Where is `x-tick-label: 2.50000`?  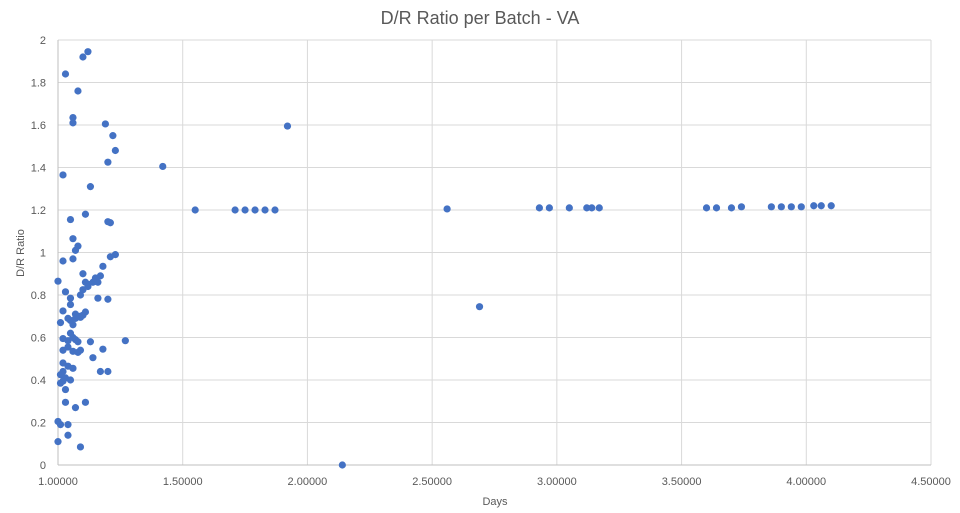
x-tick-label: 2.50000 is located at coordinates (432, 482).